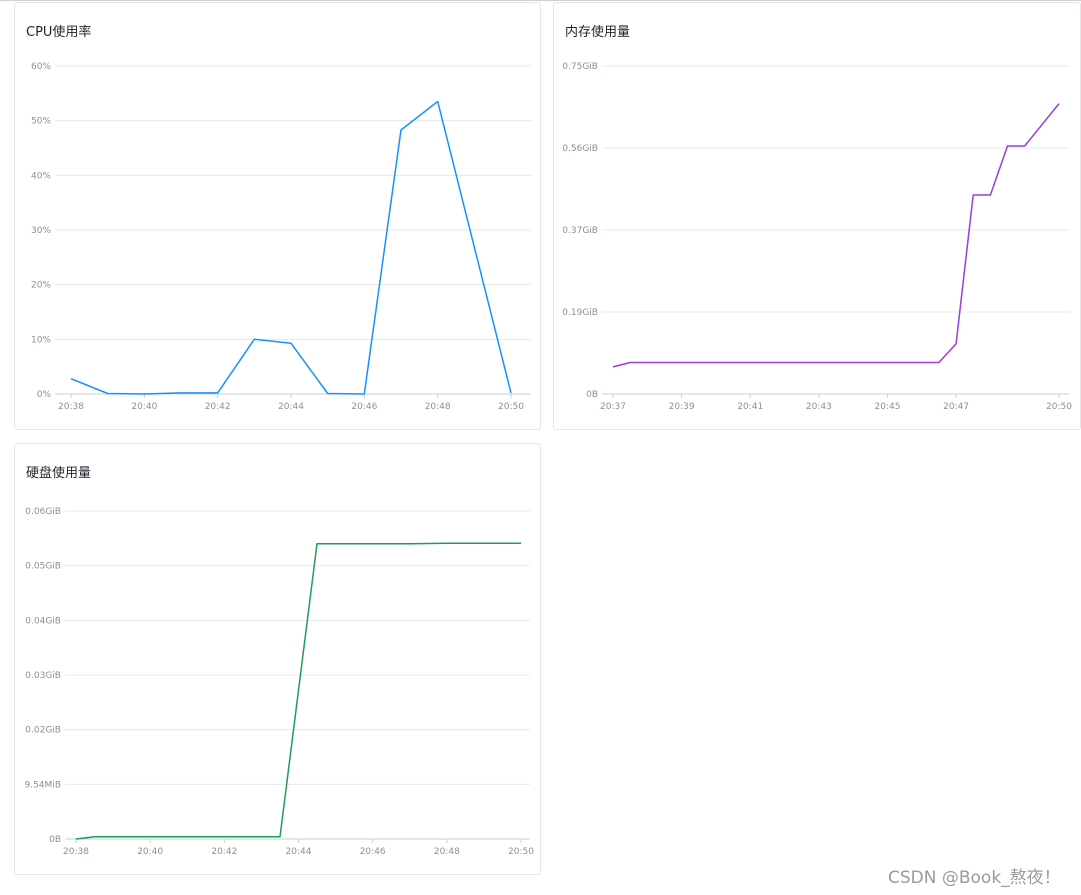 The height and width of the screenshot is (895, 1081). I want to click on cpu-usage-title: CPU使用率, so click(59, 32).